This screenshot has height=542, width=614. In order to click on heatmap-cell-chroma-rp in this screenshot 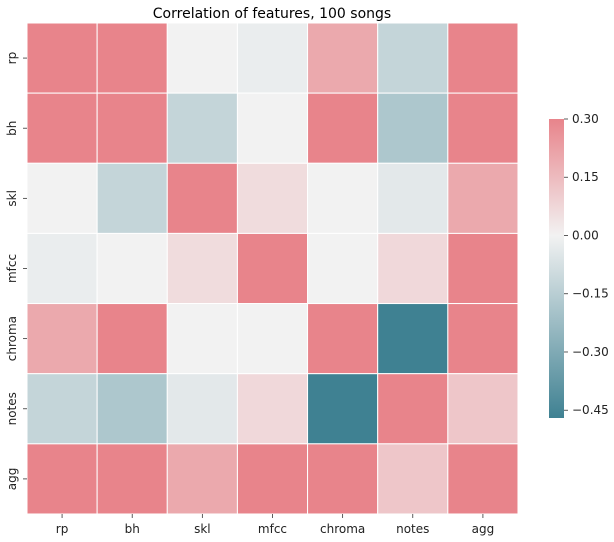, I will do `click(62, 339)`.